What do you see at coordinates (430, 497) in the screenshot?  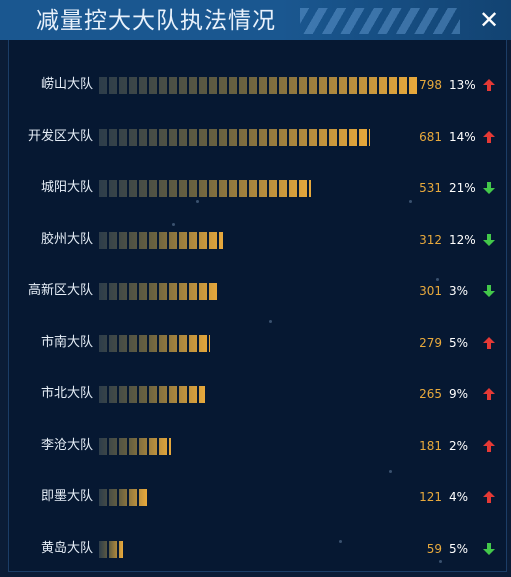 I see `value-label: 121` at bounding box center [430, 497].